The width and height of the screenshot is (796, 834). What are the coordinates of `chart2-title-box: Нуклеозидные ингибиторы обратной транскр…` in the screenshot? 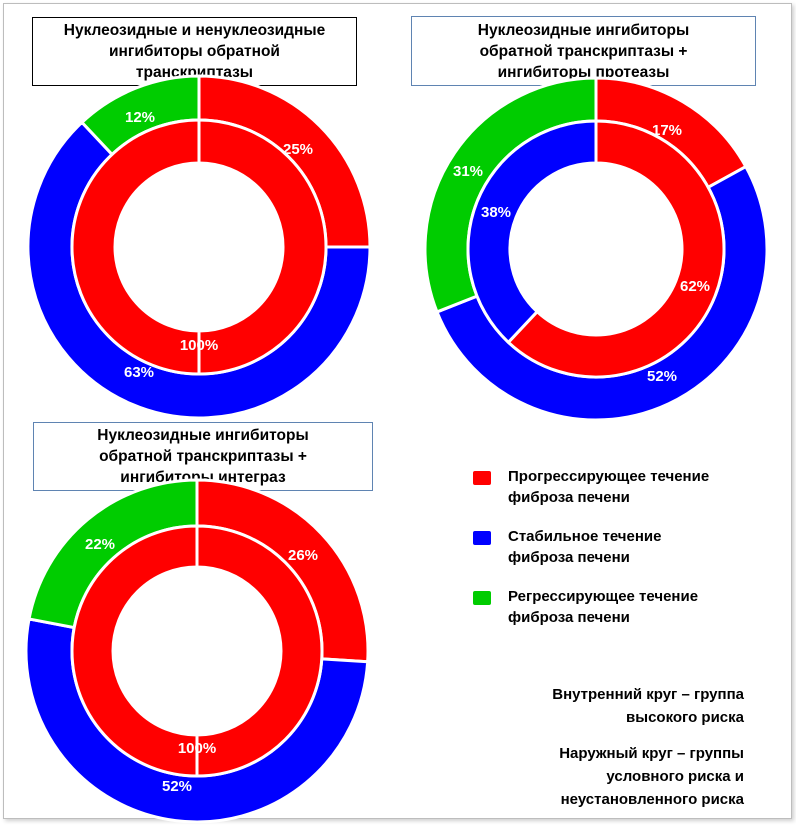 It's located at (583, 51).